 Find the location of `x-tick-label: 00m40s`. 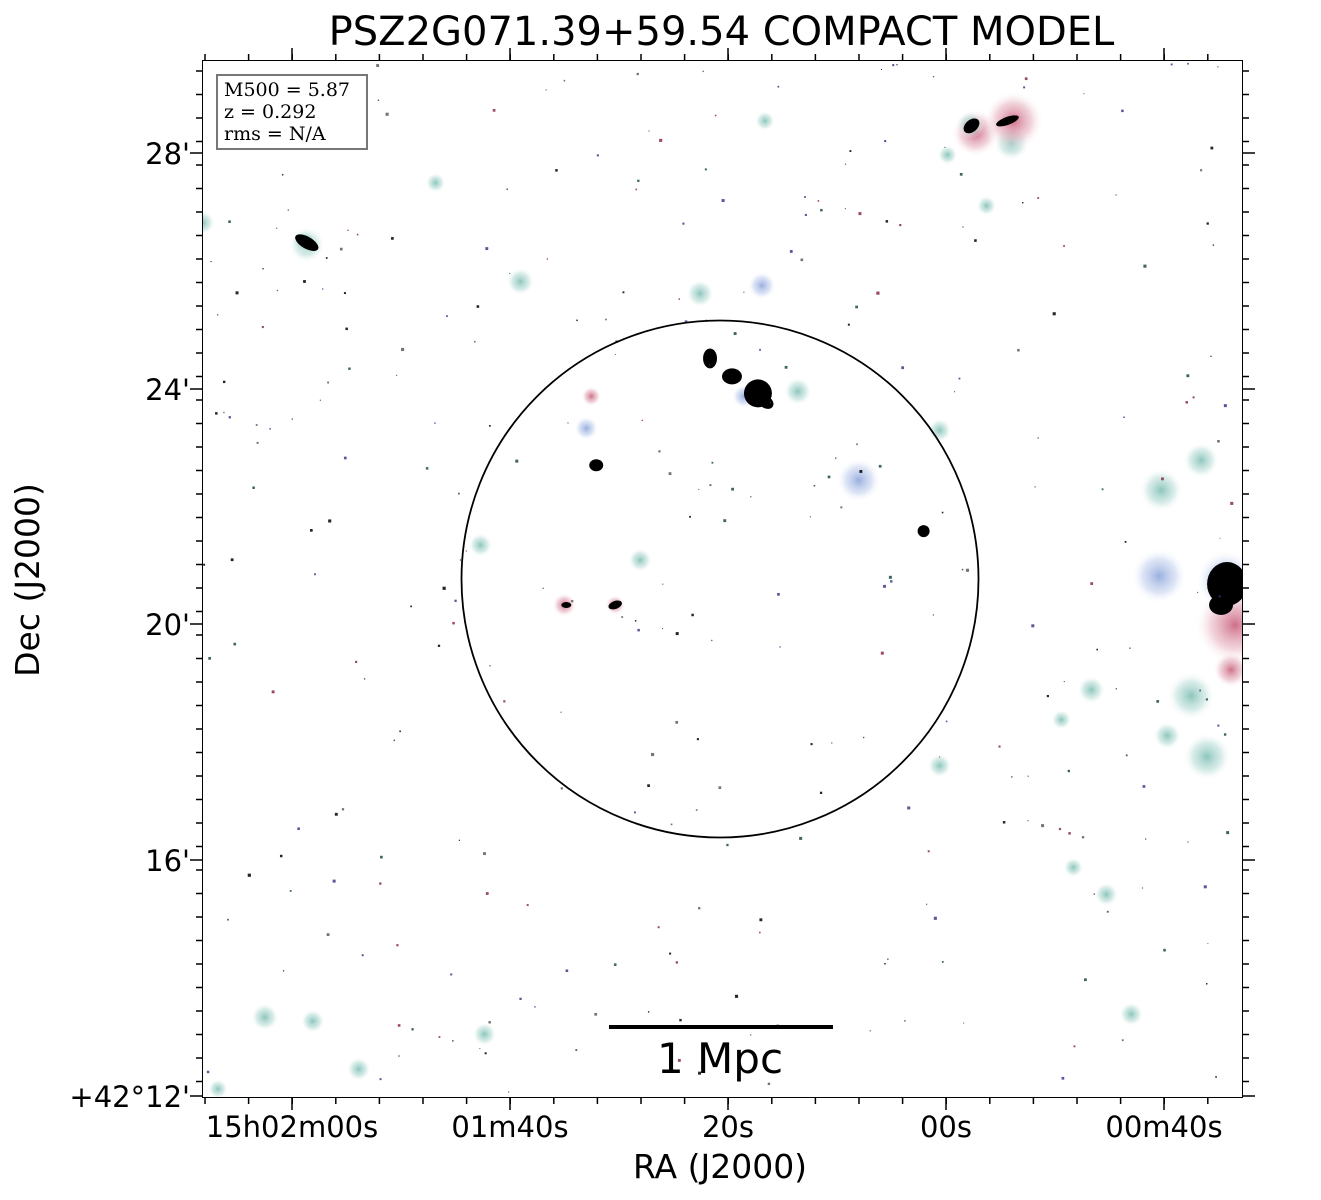

x-tick-label: 00m40s is located at coordinates (1164, 1127).